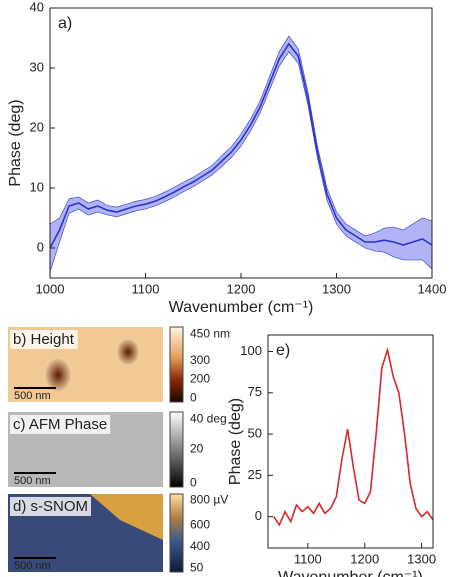  Describe the element at coordinates (37, 186) in the screenshot. I see `y-tick-label: 10` at that location.